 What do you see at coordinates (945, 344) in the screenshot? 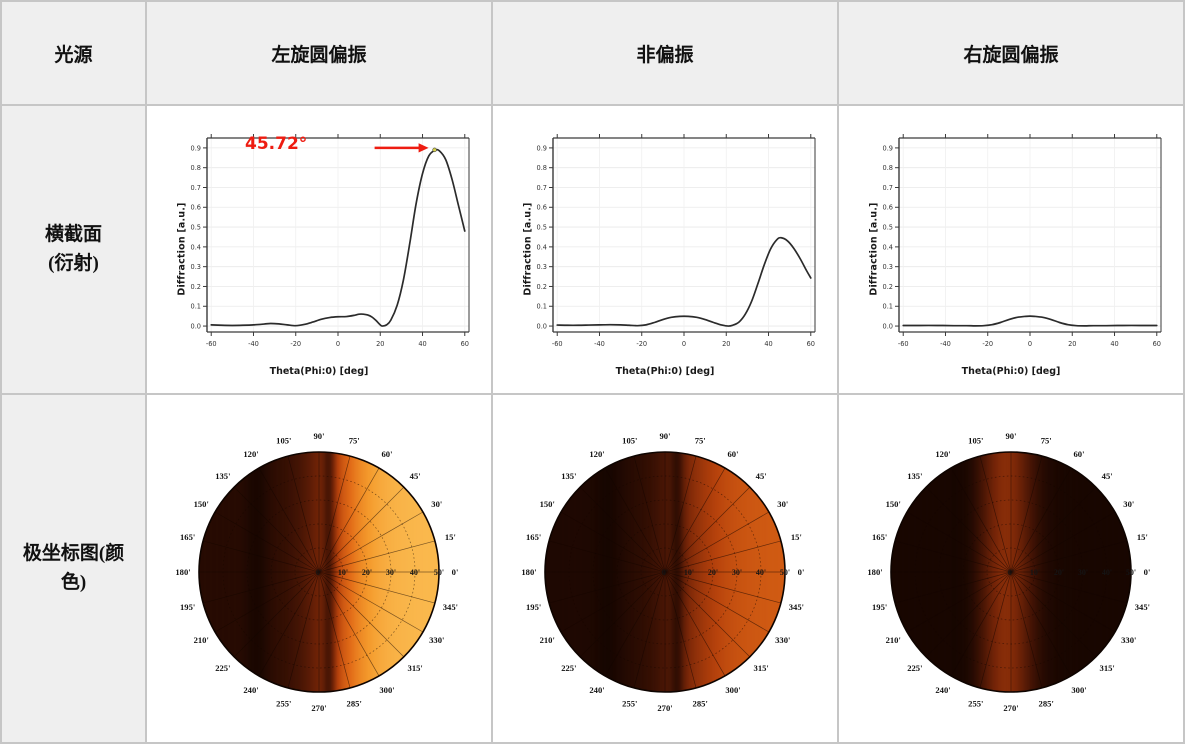
I see `svg-text: -40` at bounding box center [945, 344].